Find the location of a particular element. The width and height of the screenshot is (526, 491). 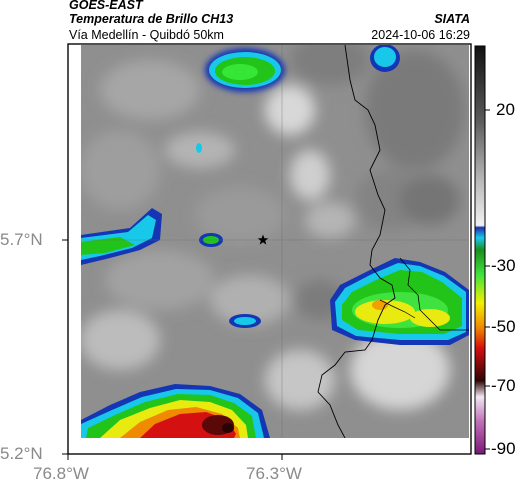

lon-tick-label: 76.8°W is located at coordinates (61, 473).